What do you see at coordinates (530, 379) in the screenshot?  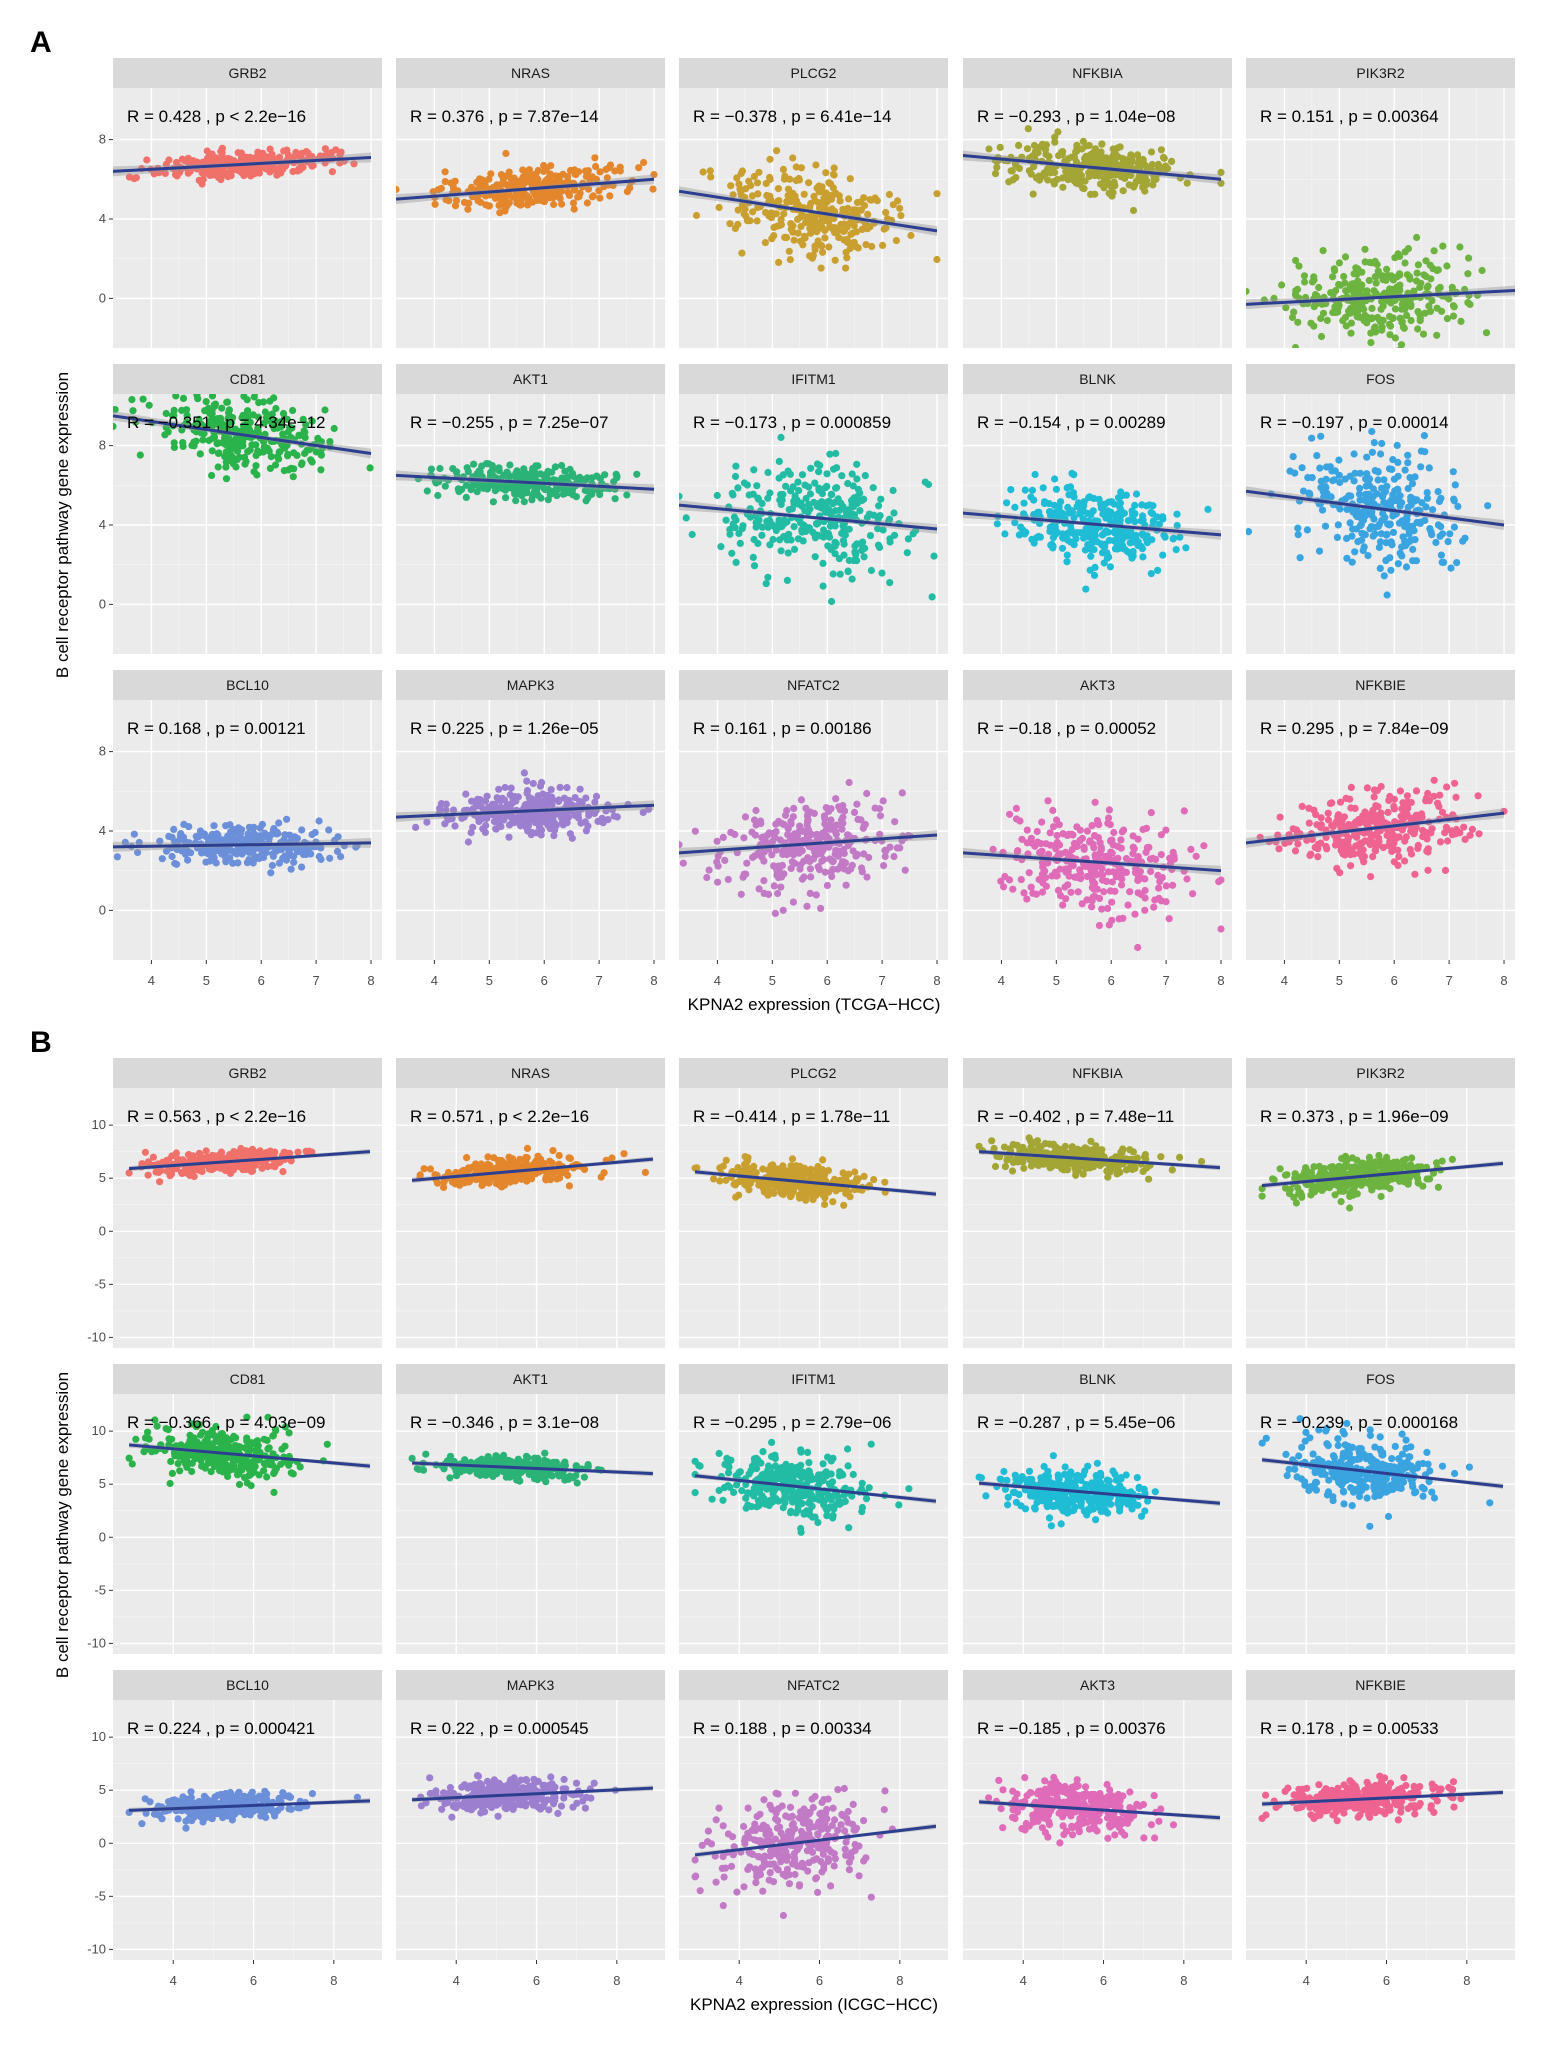 I see `facet-strip` at bounding box center [530, 379].